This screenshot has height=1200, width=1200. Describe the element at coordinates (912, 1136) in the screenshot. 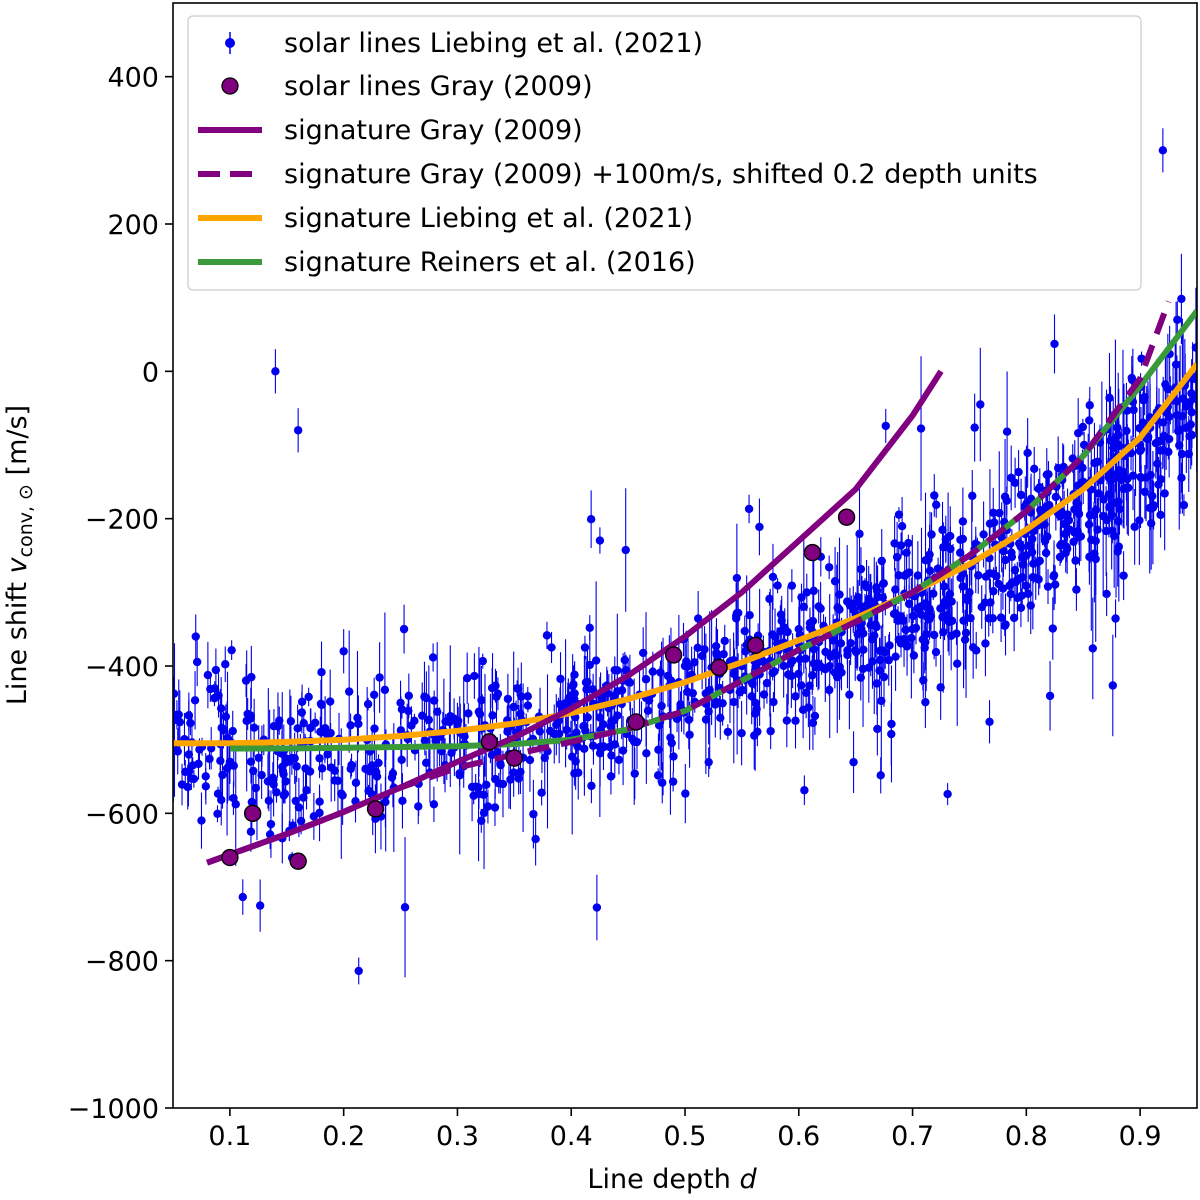

I see `x-tick-label: 0.7` at that location.